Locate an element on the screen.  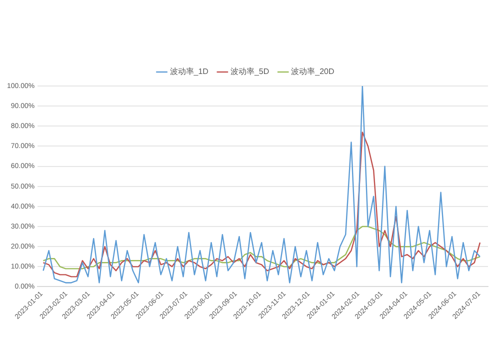
legend-label: 波动率_5D is located at coordinates (250, 71).